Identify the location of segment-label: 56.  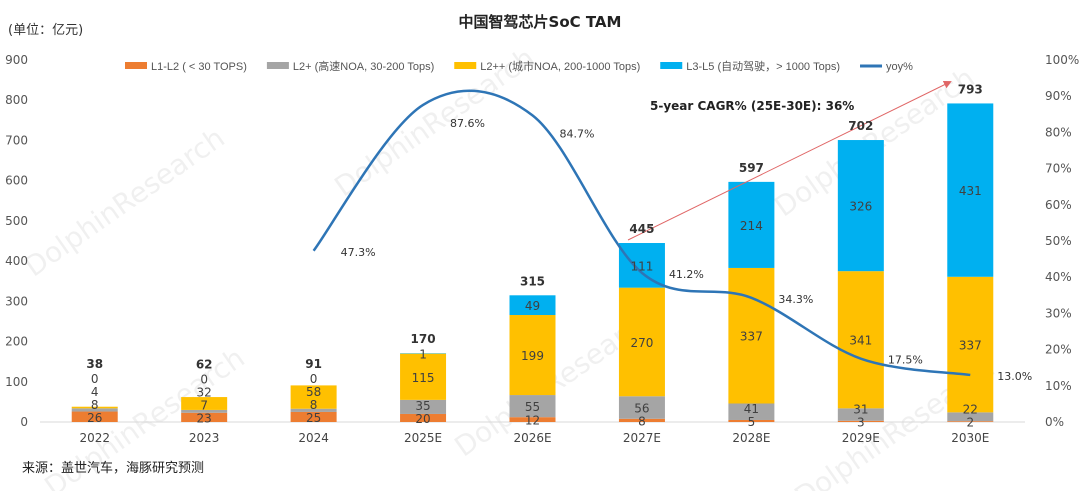
(641, 408).